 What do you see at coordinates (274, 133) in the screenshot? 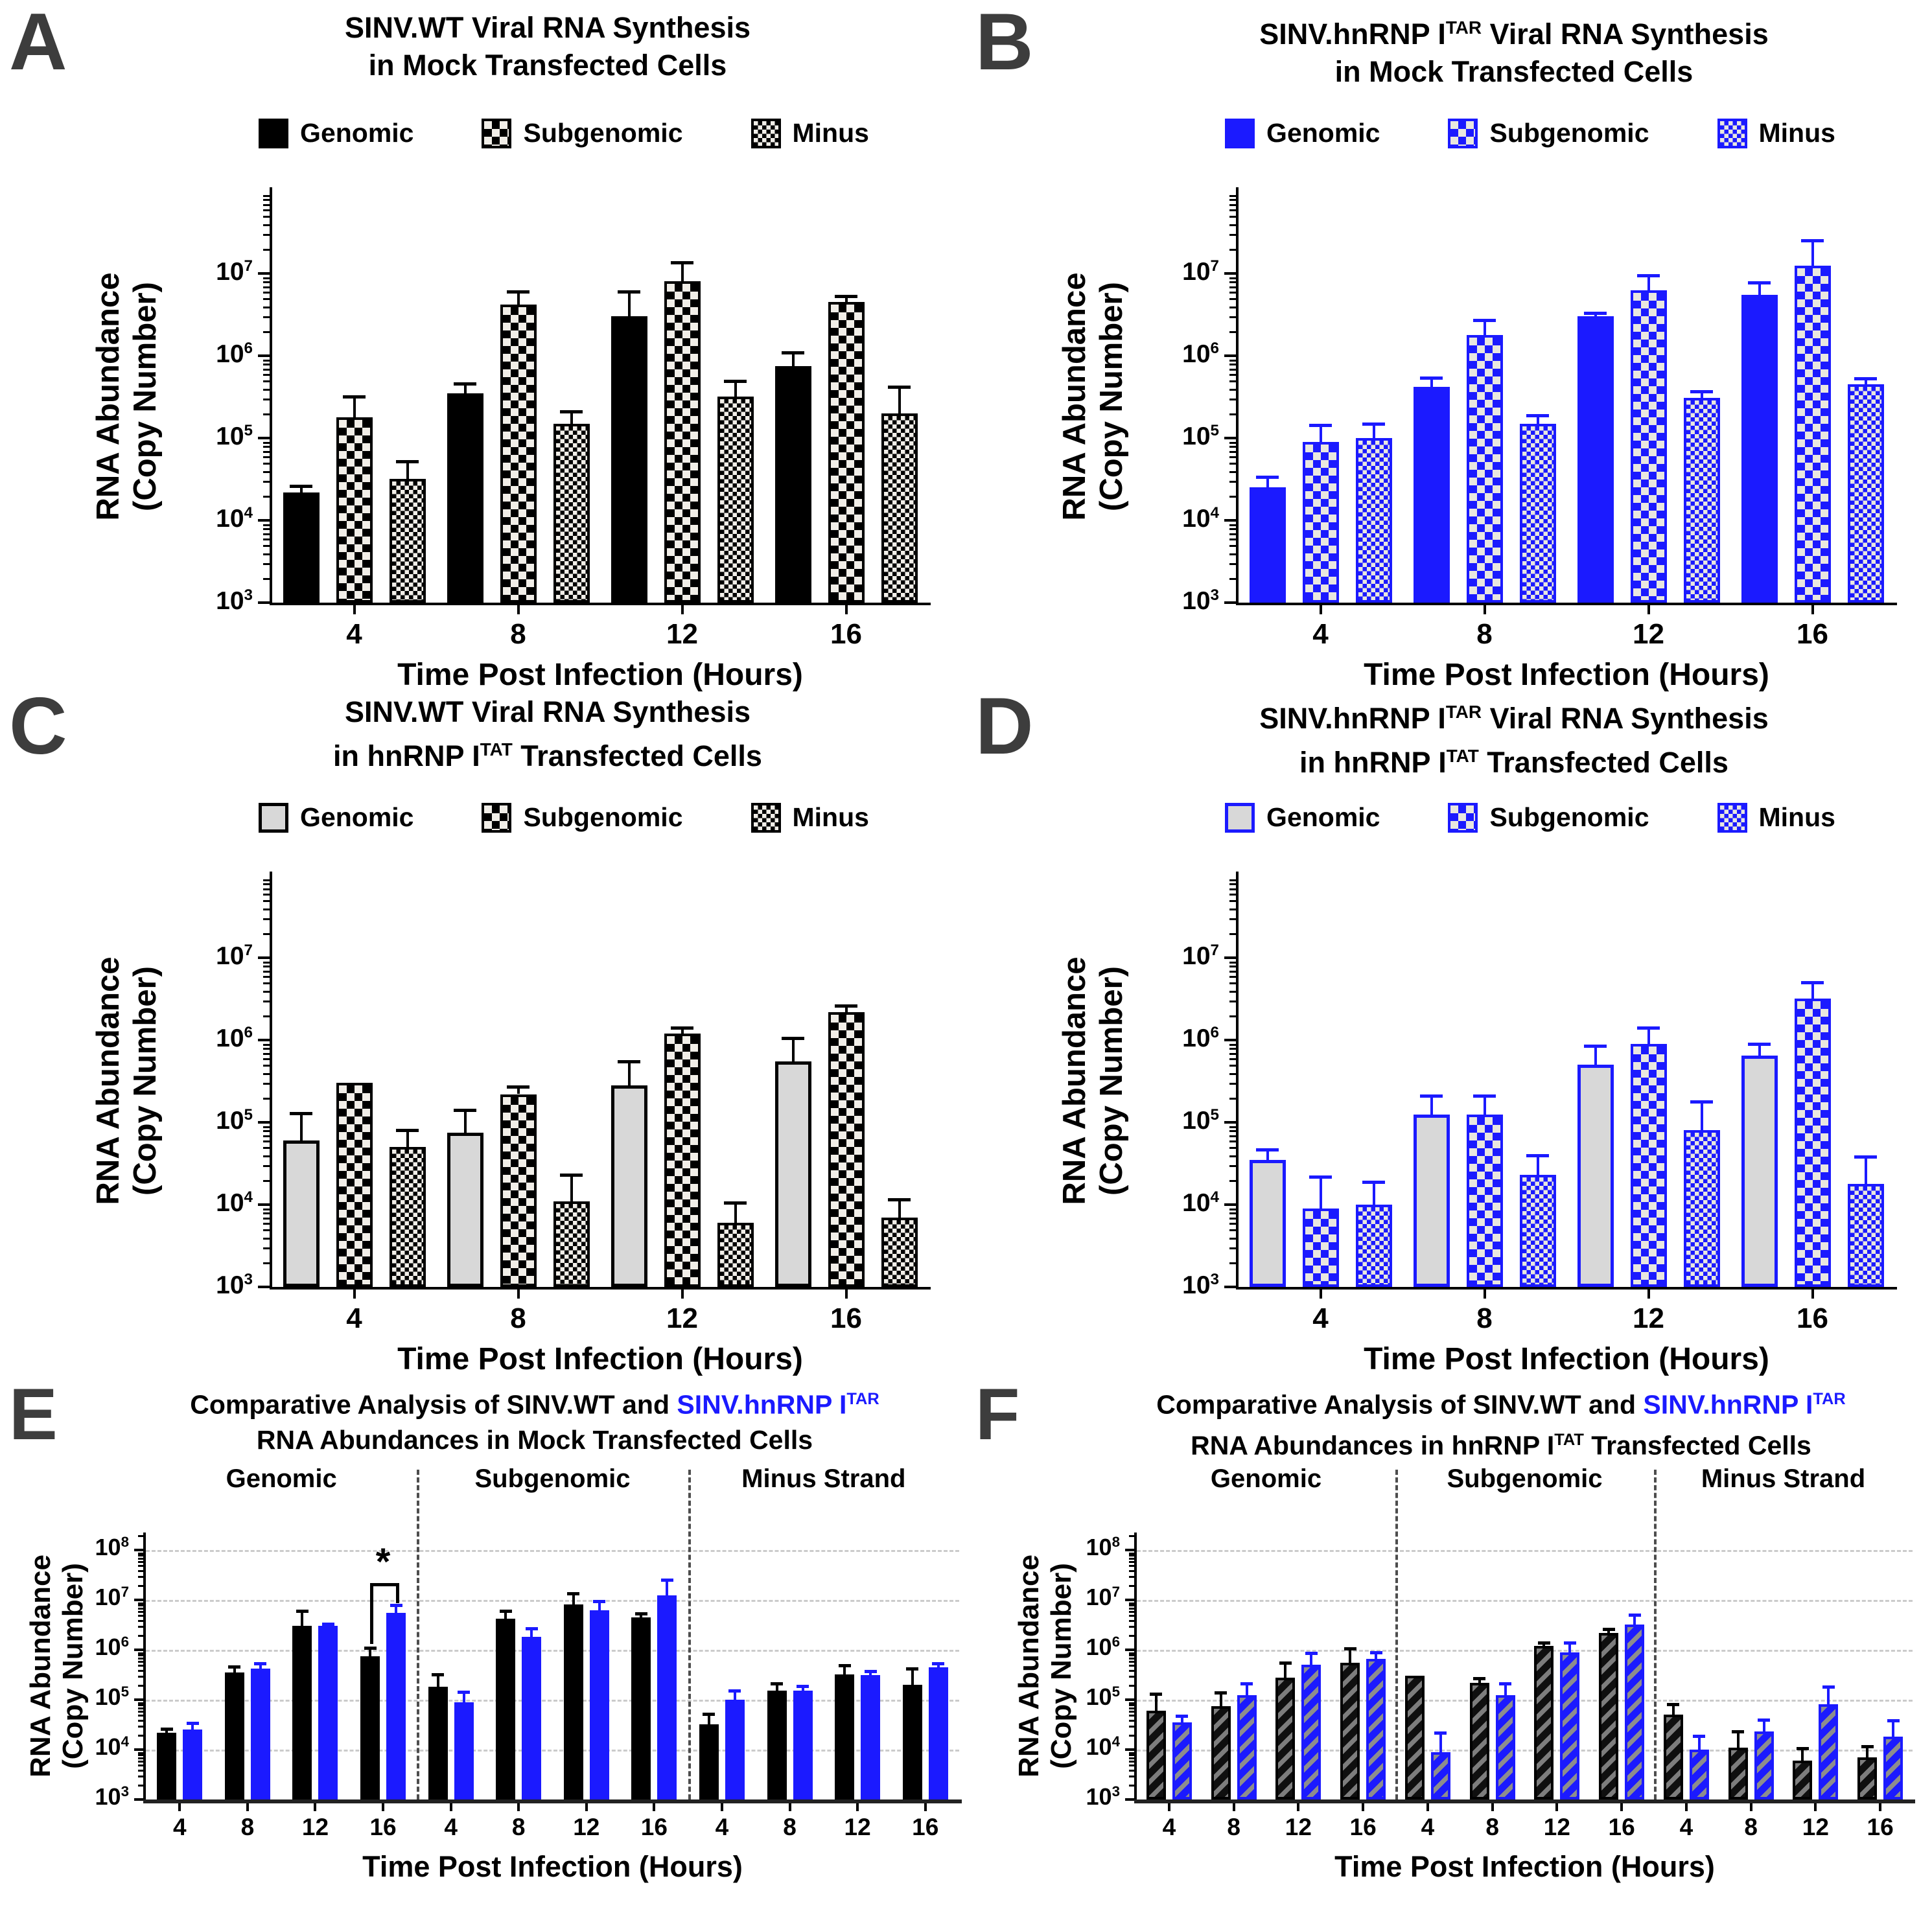
I see `genomic-pattern-swatch` at bounding box center [274, 133].